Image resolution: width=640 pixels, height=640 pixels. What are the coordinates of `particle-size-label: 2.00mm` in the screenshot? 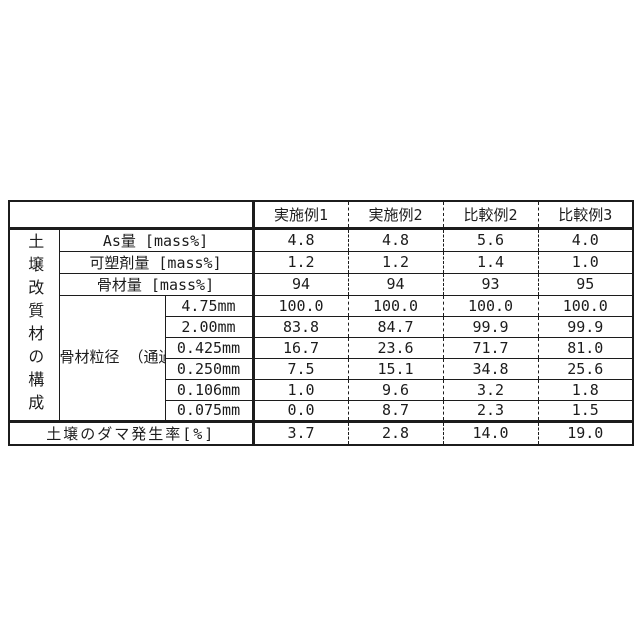 It's located at (209, 326).